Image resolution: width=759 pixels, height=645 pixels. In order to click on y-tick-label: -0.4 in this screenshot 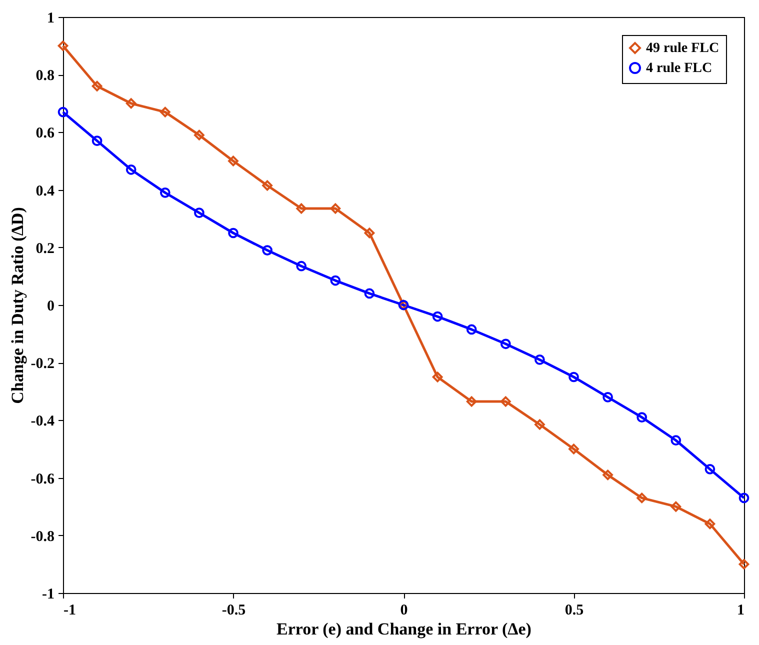, I will do `click(42, 422)`.